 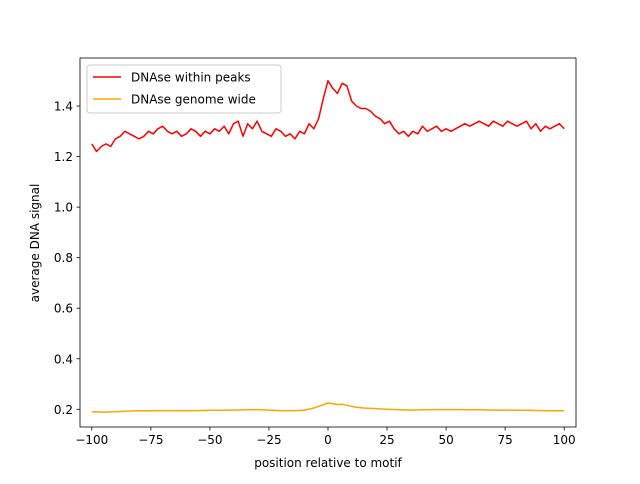 I want to click on legend-label-0: DNAse within peaks, so click(x=191, y=78).